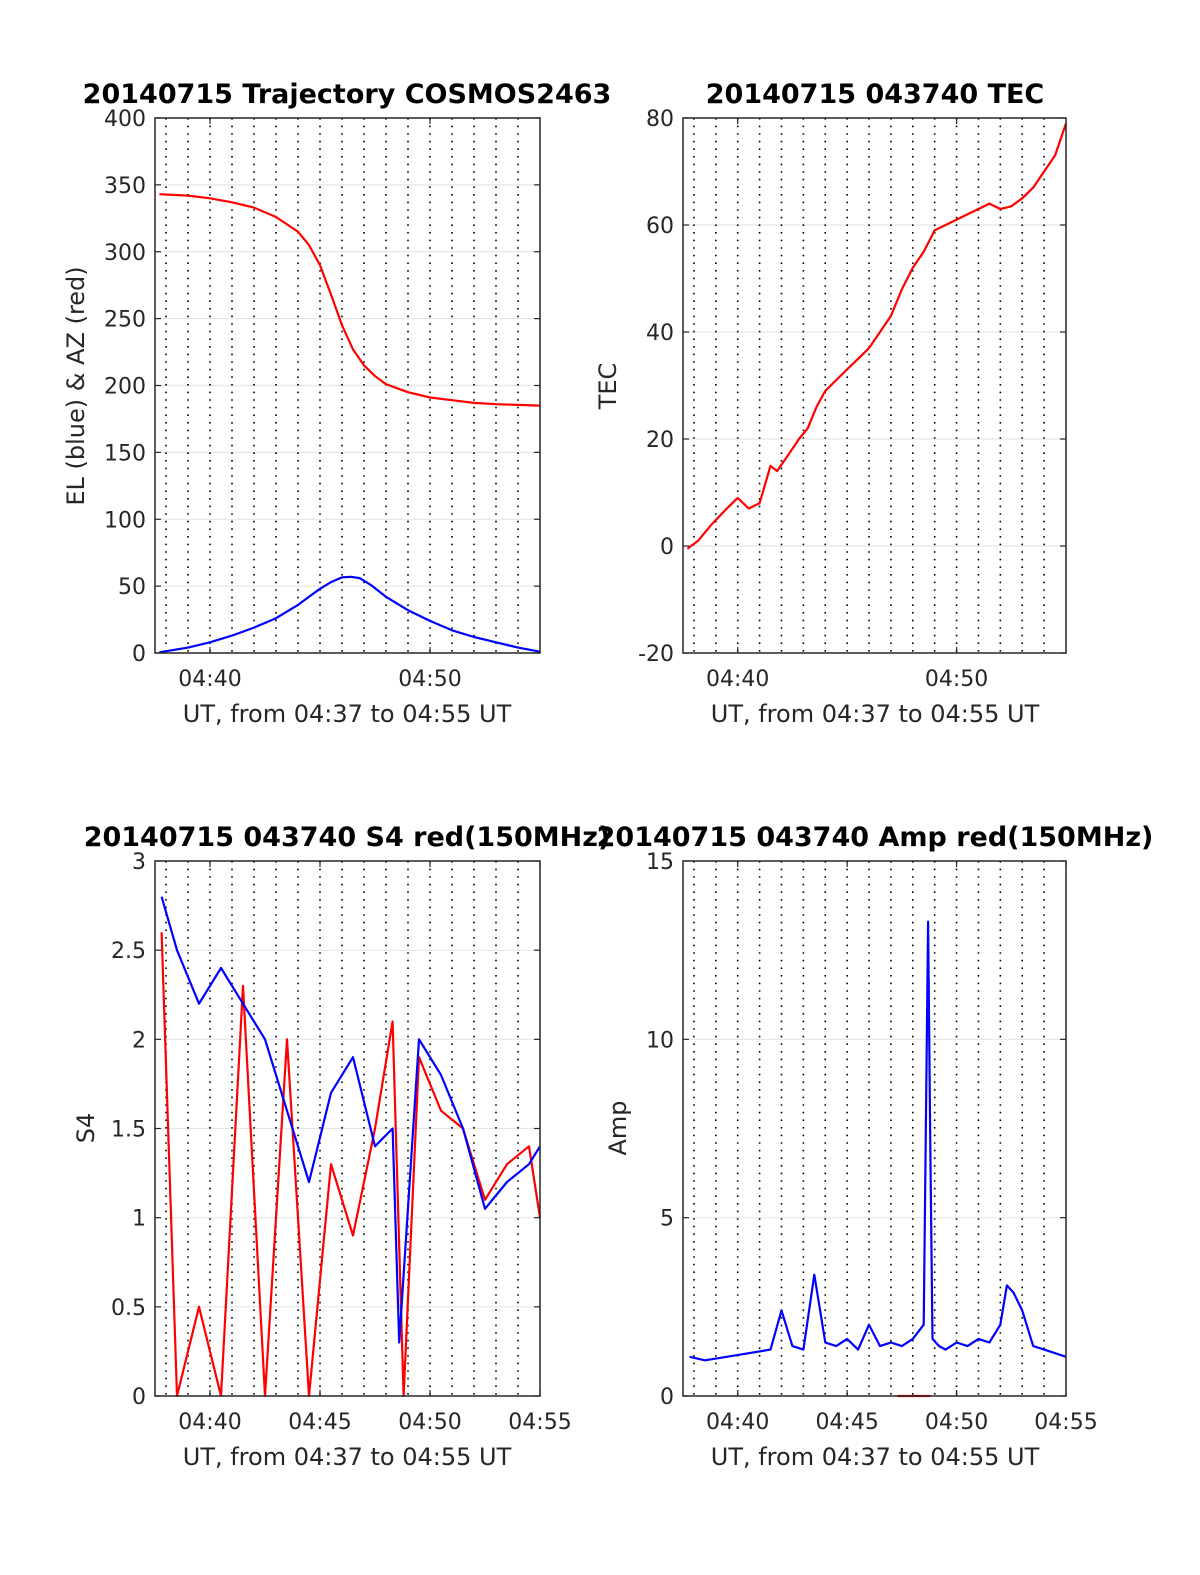 The height and width of the screenshot is (1575, 1200). I want to click on y-tick-label: -20, so click(656, 654).